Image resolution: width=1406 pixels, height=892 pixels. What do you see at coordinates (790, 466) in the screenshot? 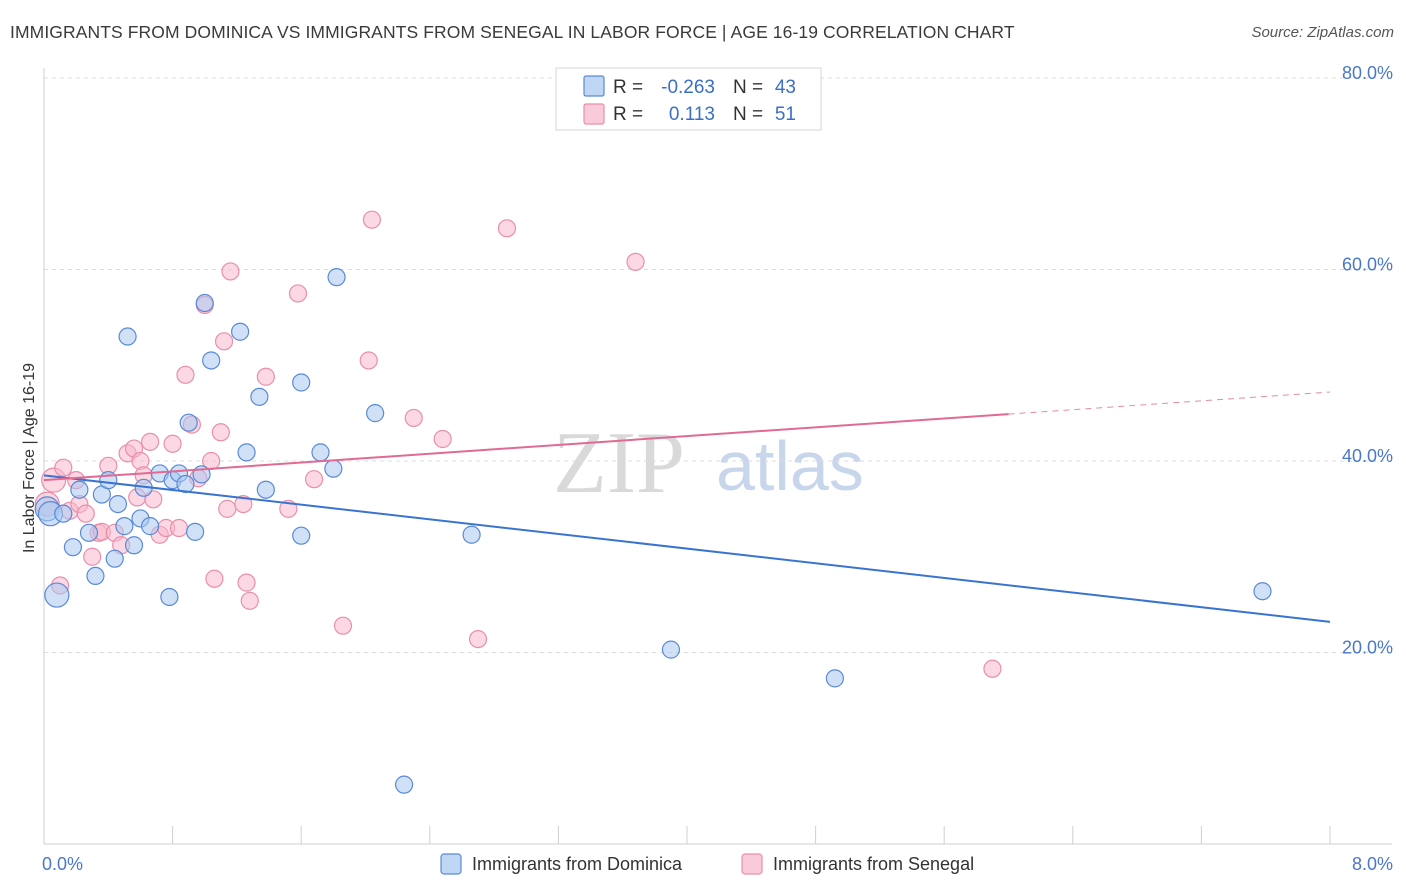
I see `watermark-atlas: atlas` at bounding box center [790, 466].